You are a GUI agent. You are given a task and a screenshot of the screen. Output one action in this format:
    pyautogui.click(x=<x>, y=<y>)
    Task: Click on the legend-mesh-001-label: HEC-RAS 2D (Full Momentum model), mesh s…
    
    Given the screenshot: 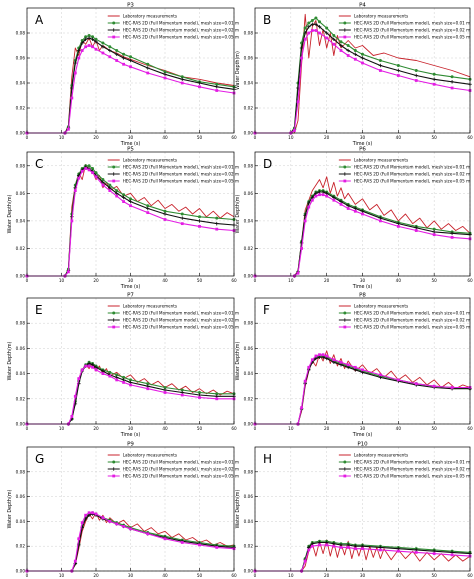 What is the action you would take?
    pyautogui.click(x=412, y=313)
    